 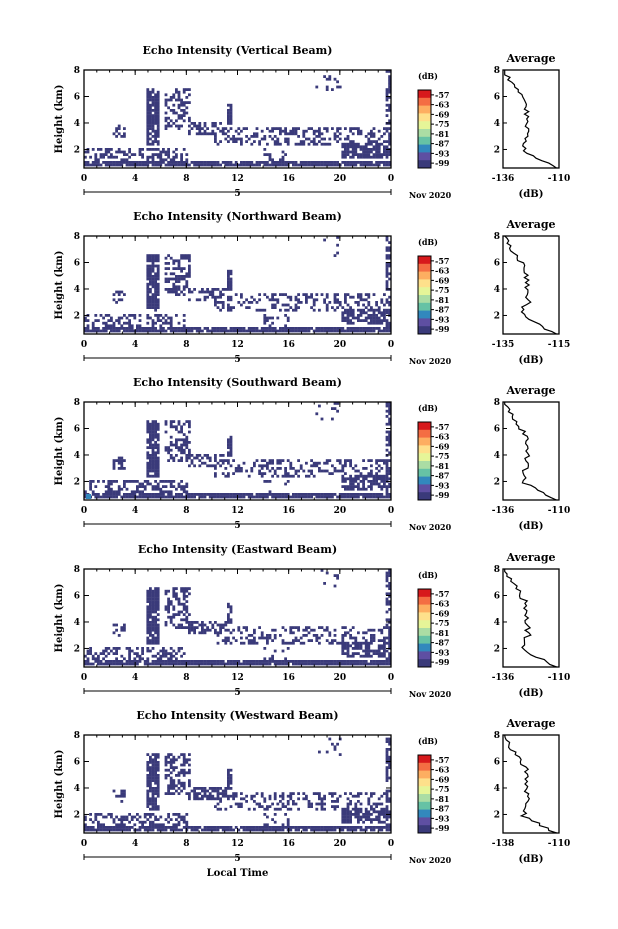 What do you see at coordinates (77, 97) in the screenshot?
I see `y-tick-label: 6` at bounding box center [77, 97].